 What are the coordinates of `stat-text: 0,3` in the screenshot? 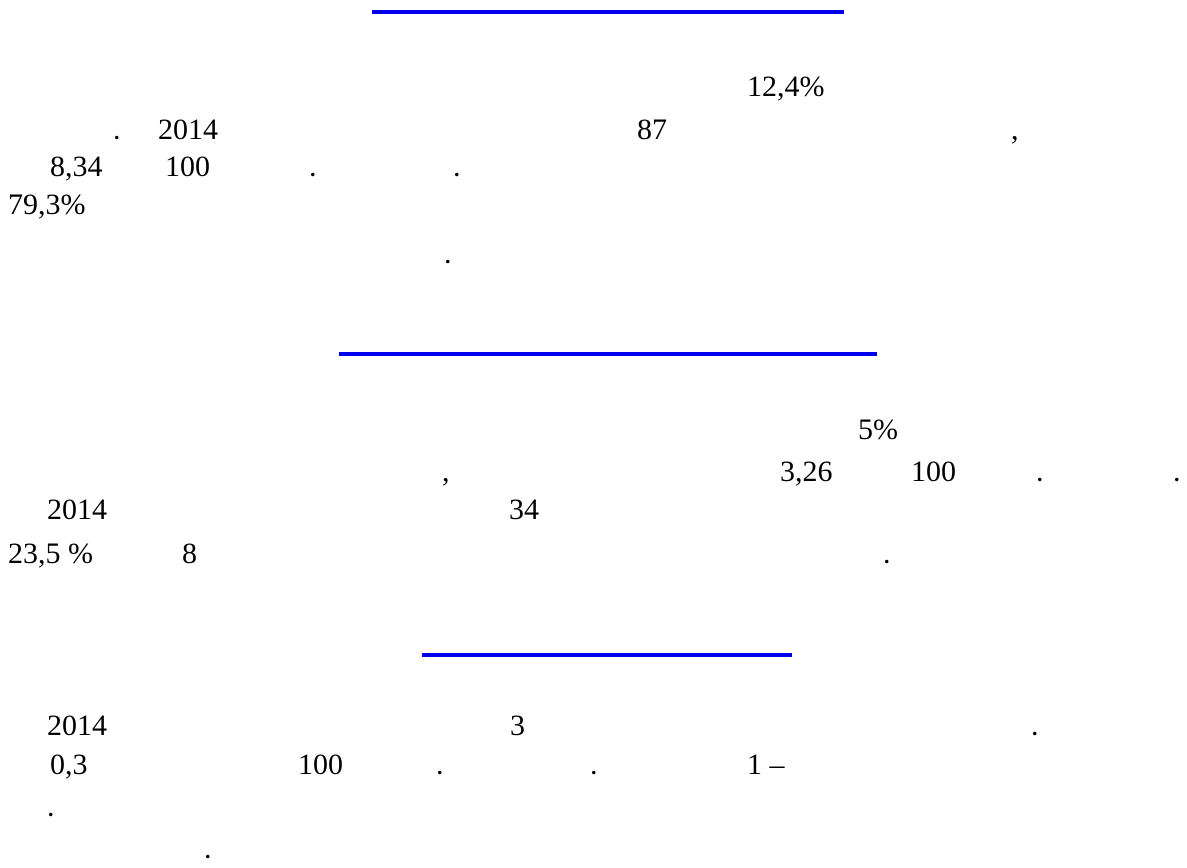 It's located at (69, 765).